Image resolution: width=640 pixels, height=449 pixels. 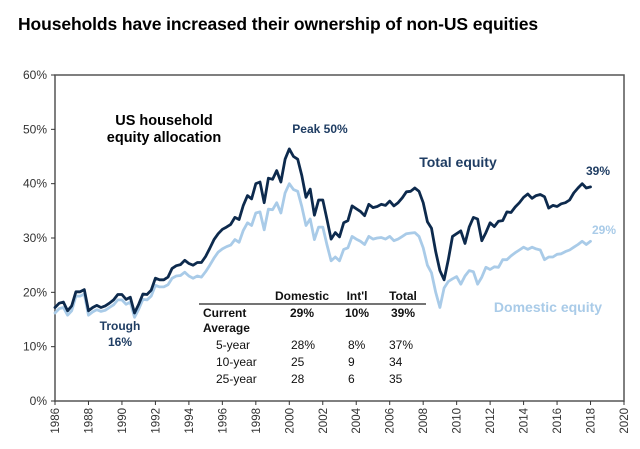 What do you see at coordinates (357, 345) in the screenshot?
I see `table-cell: 8%` at bounding box center [357, 345].